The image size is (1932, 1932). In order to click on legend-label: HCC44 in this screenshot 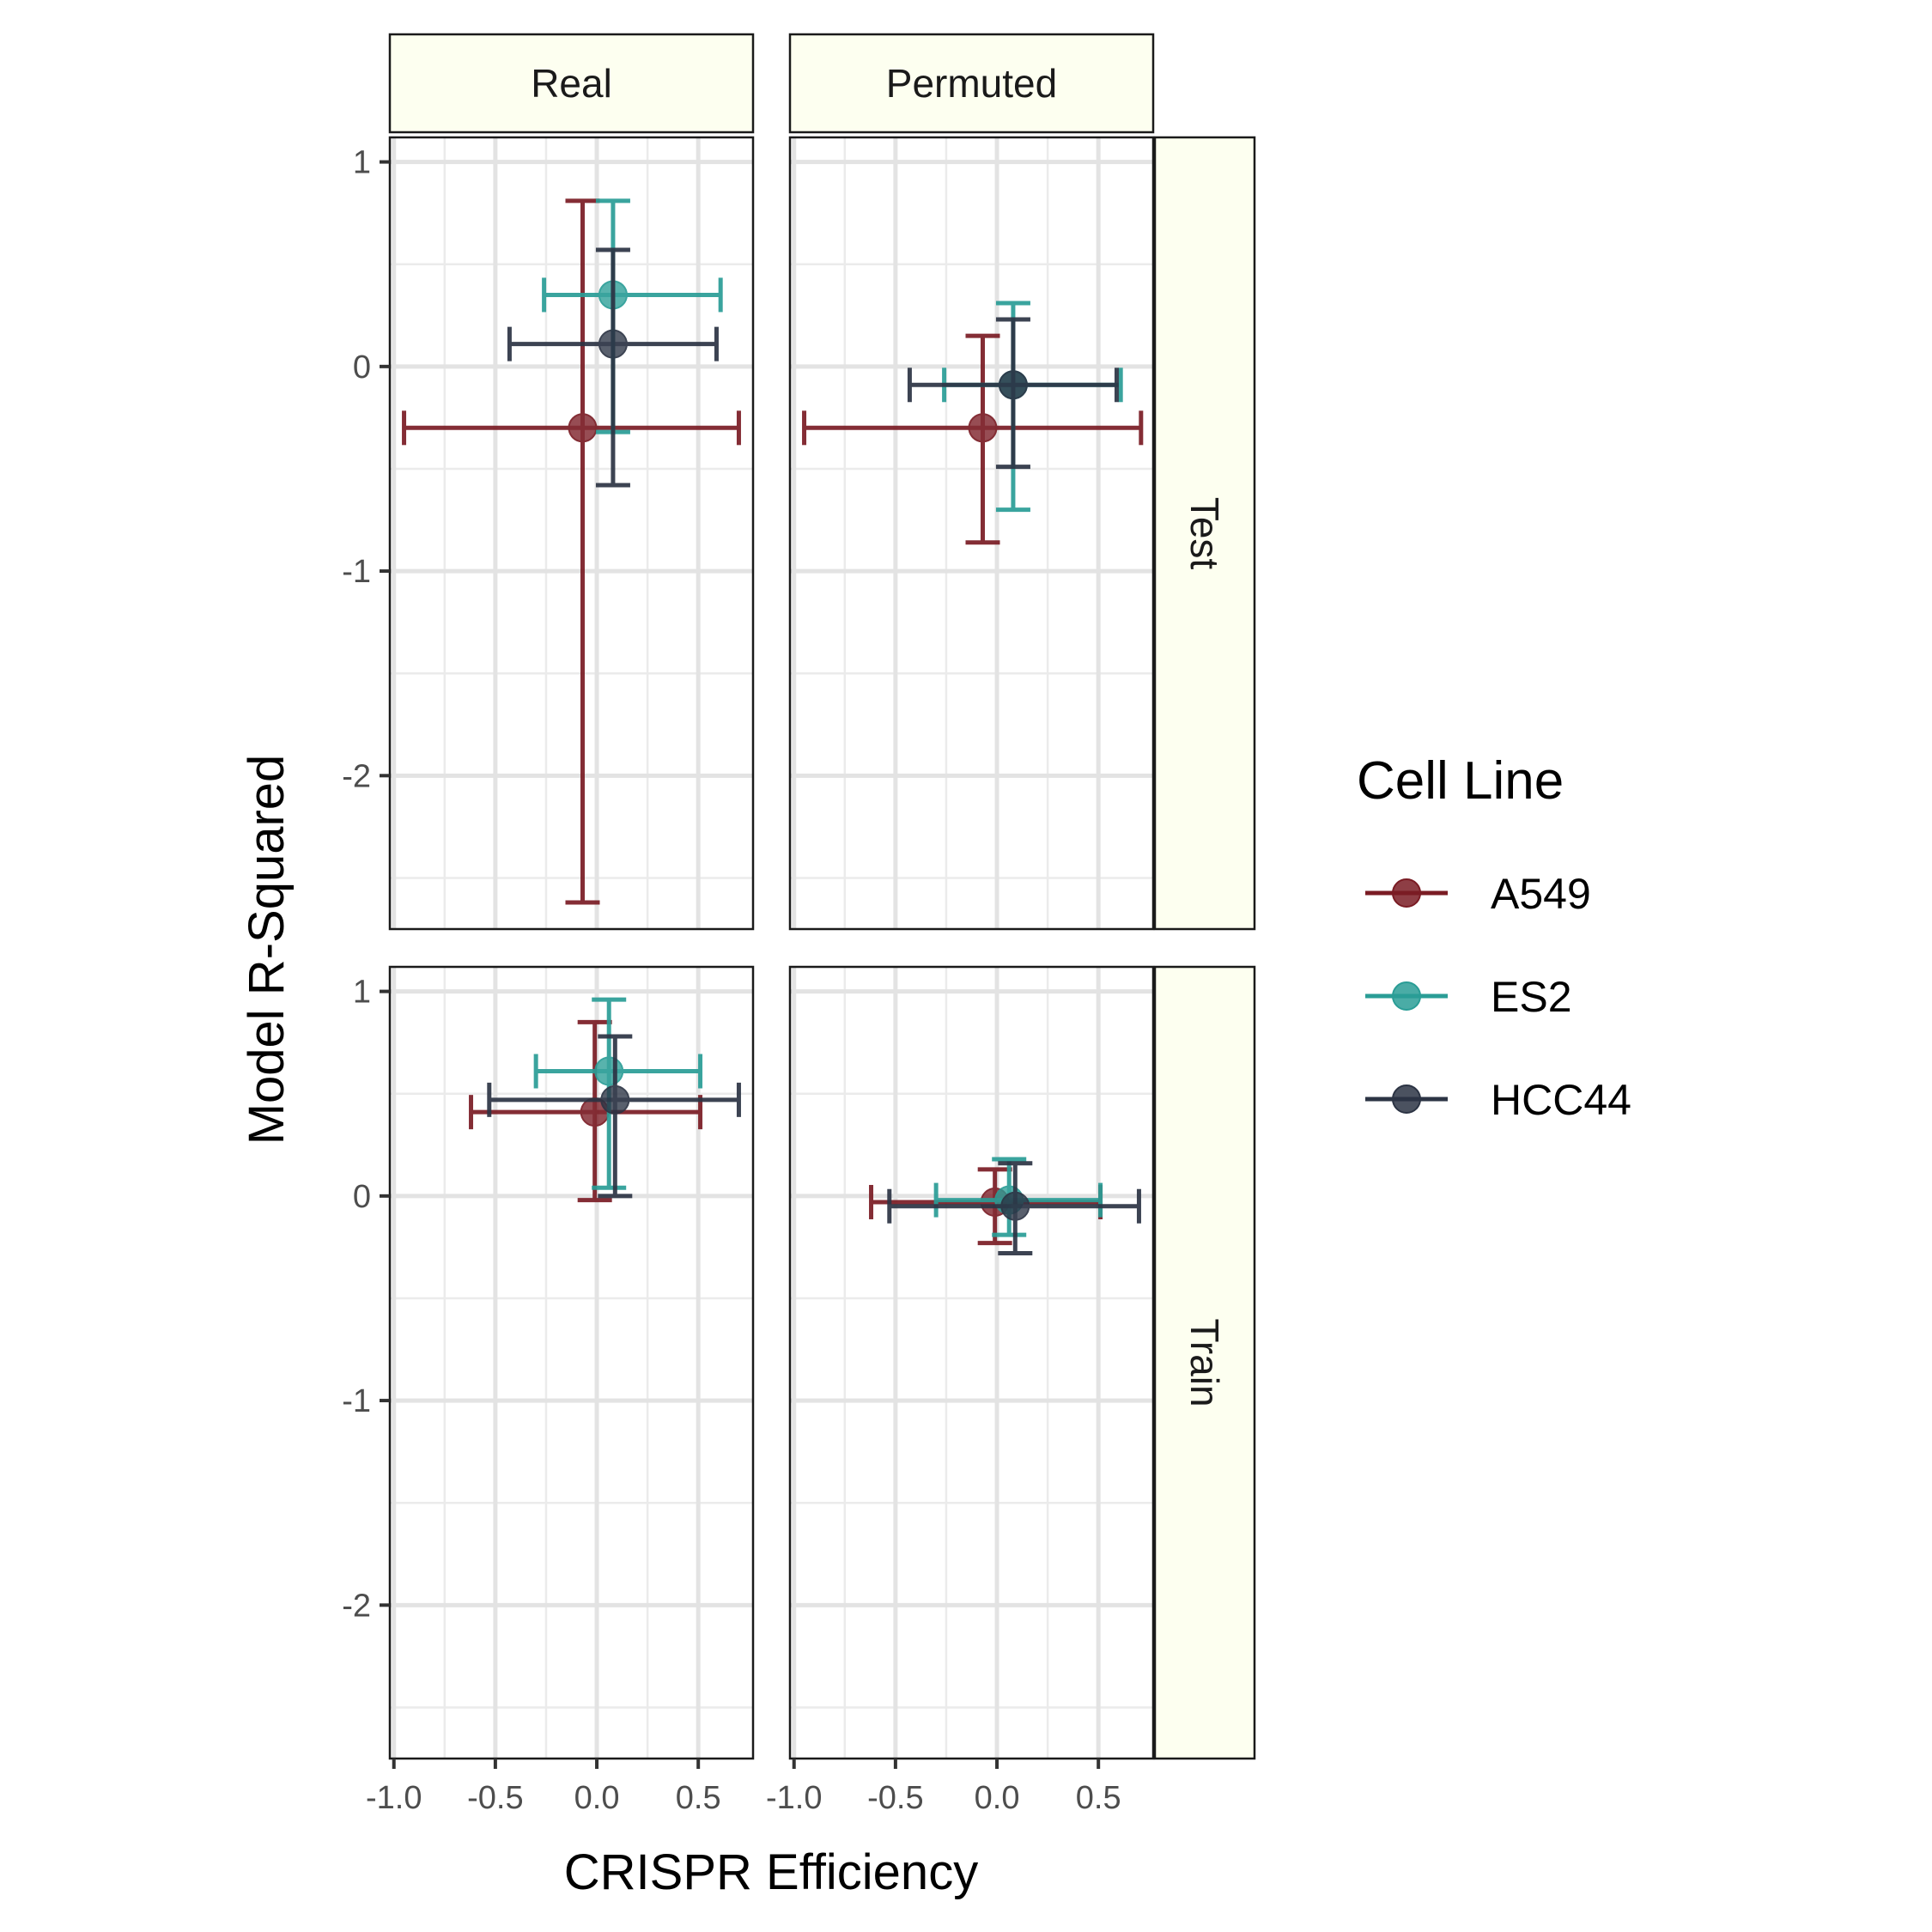, I will do `click(1561, 1100)`.